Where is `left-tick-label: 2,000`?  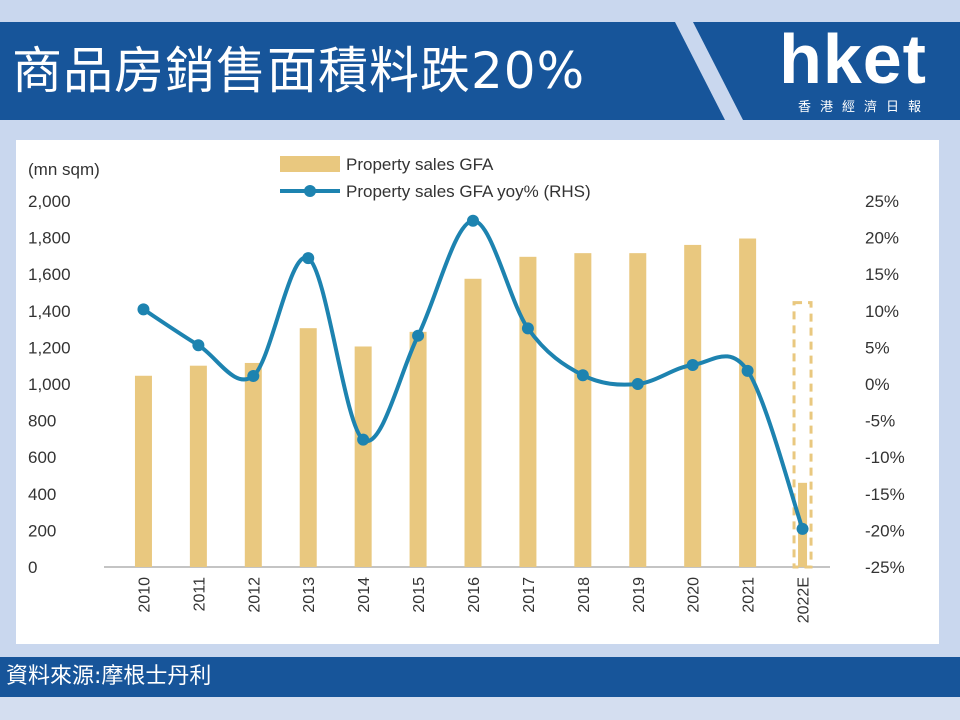 left-tick-label: 2,000 is located at coordinates (49, 201).